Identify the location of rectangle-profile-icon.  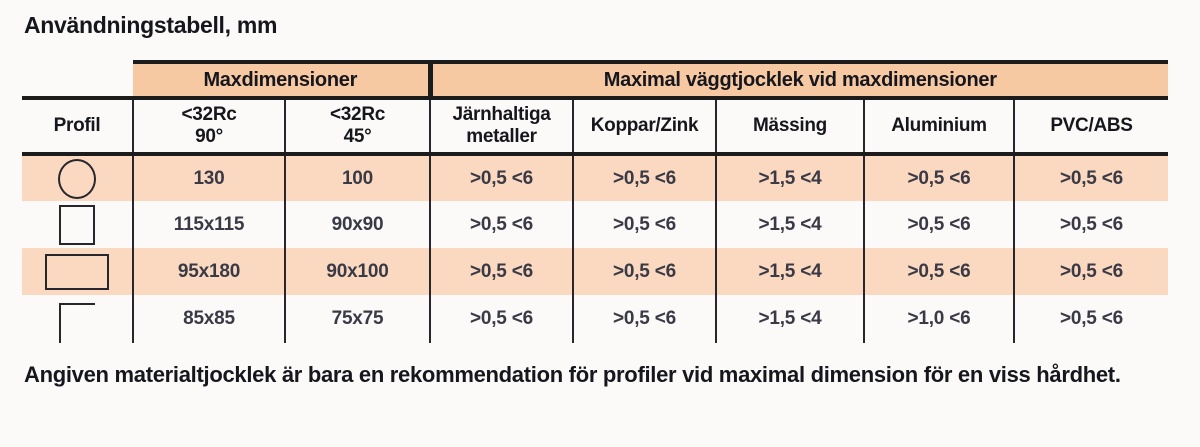
(77, 271).